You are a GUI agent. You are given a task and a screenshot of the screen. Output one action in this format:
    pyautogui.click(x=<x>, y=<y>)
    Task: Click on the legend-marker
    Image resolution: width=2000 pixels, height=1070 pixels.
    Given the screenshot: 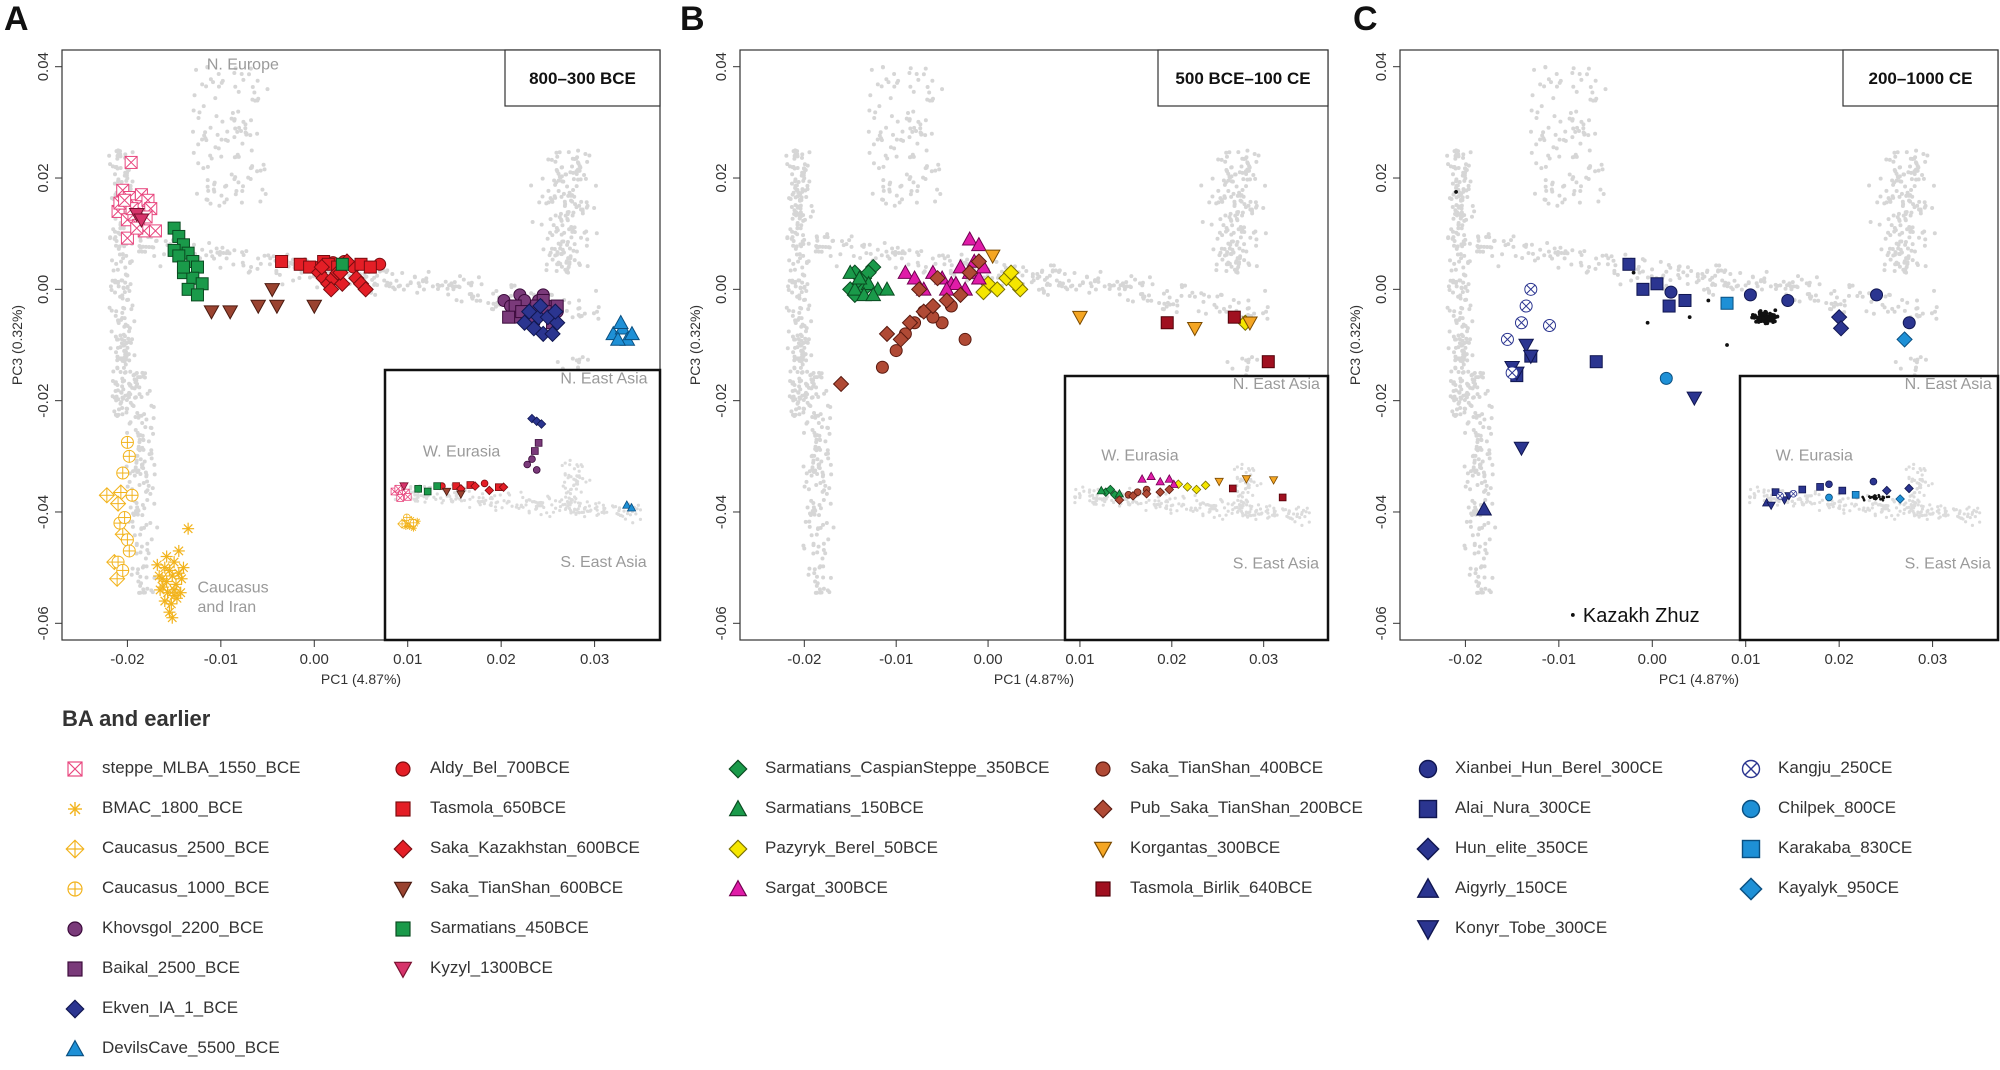 What is the action you would take?
    pyautogui.click(x=75, y=889)
    